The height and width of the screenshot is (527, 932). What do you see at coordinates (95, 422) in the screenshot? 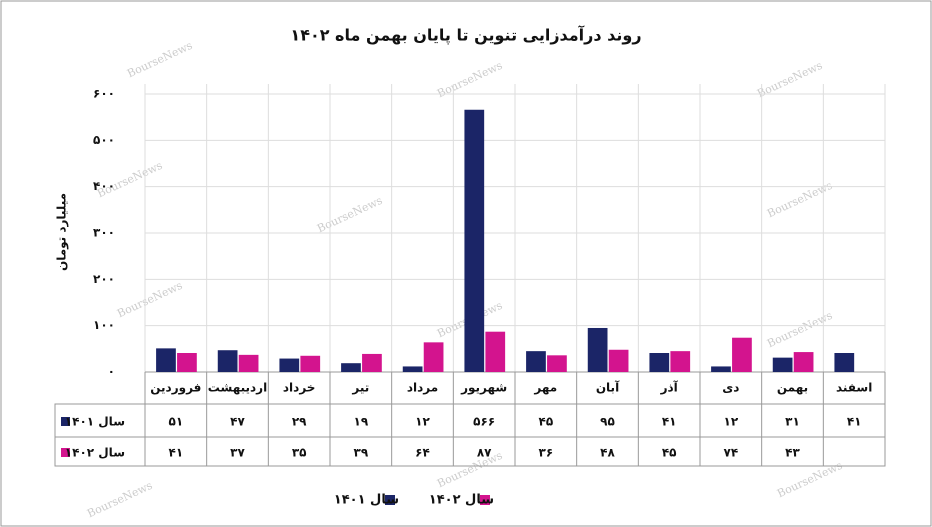
I see `series-label: سال ۱۴۰۱` at bounding box center [95, 422].